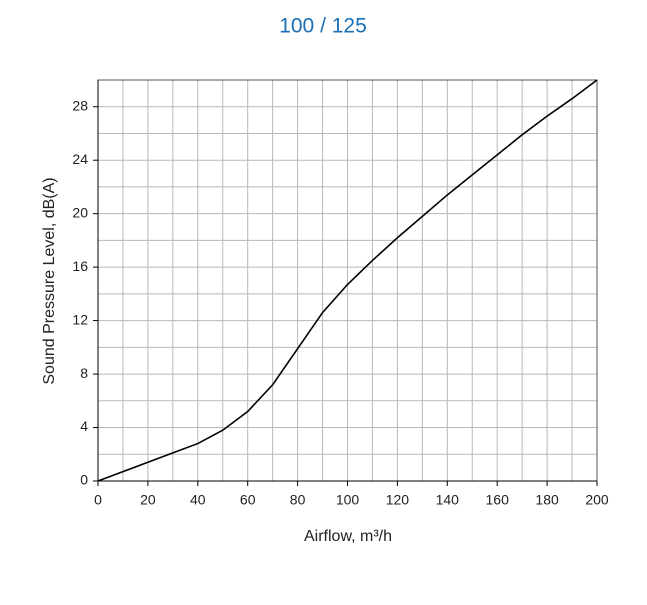 The height and width of the screenshot is (605, 647). What do you see at coordinates (323, 26) in the screenshot?
I see `chart-title: 100 / 125` at bounding box center [323, 26].